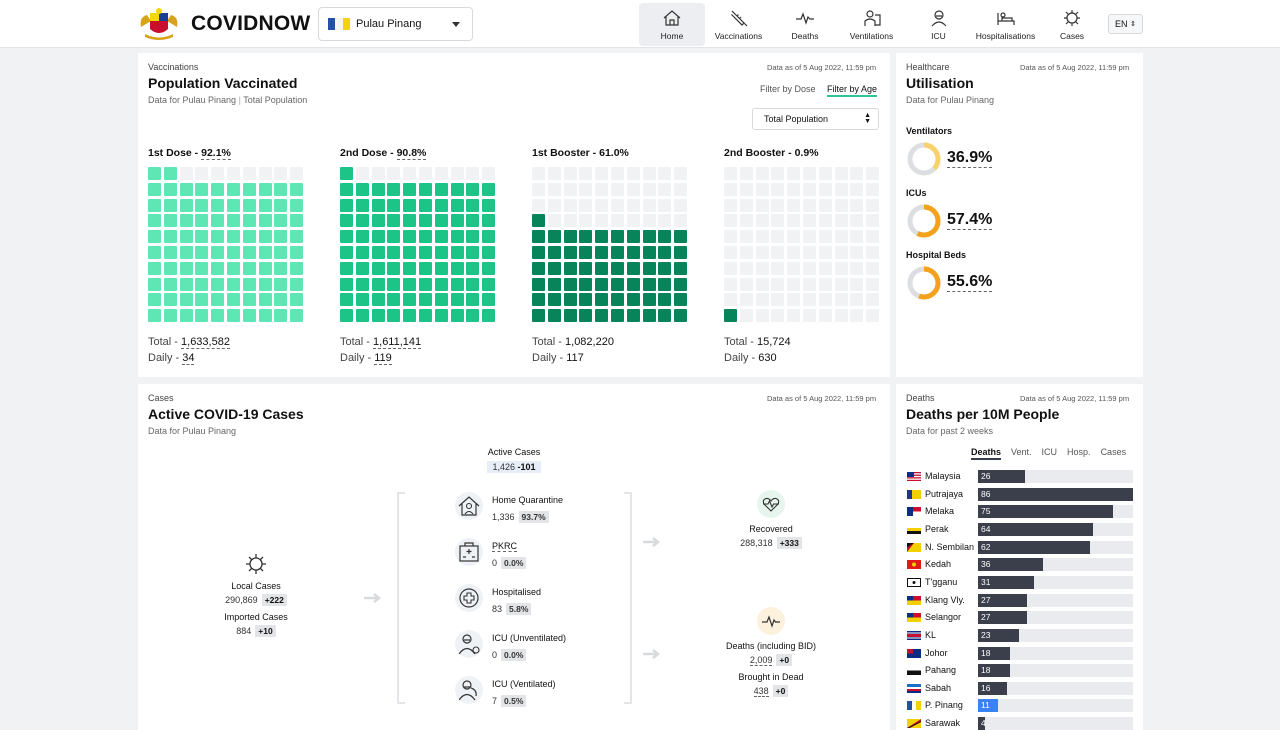 This screenshot has height=730, width=1280. I want to click on nav-ventilations: Ventilations, so click(871, 24).